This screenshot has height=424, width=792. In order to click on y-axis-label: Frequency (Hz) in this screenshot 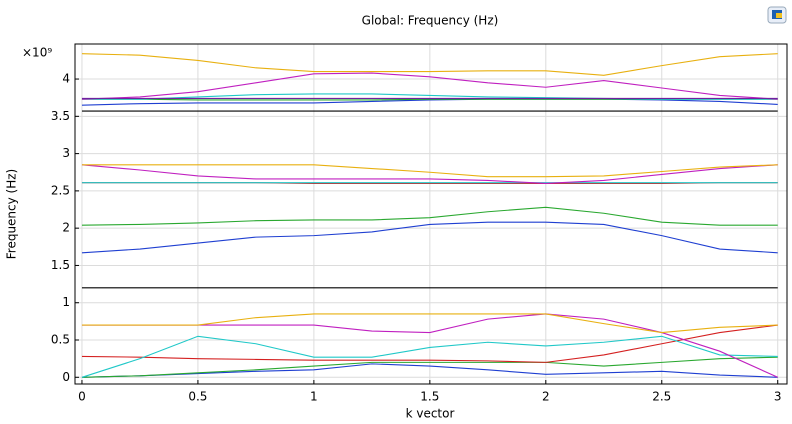, I will do `click(12, 214)`.